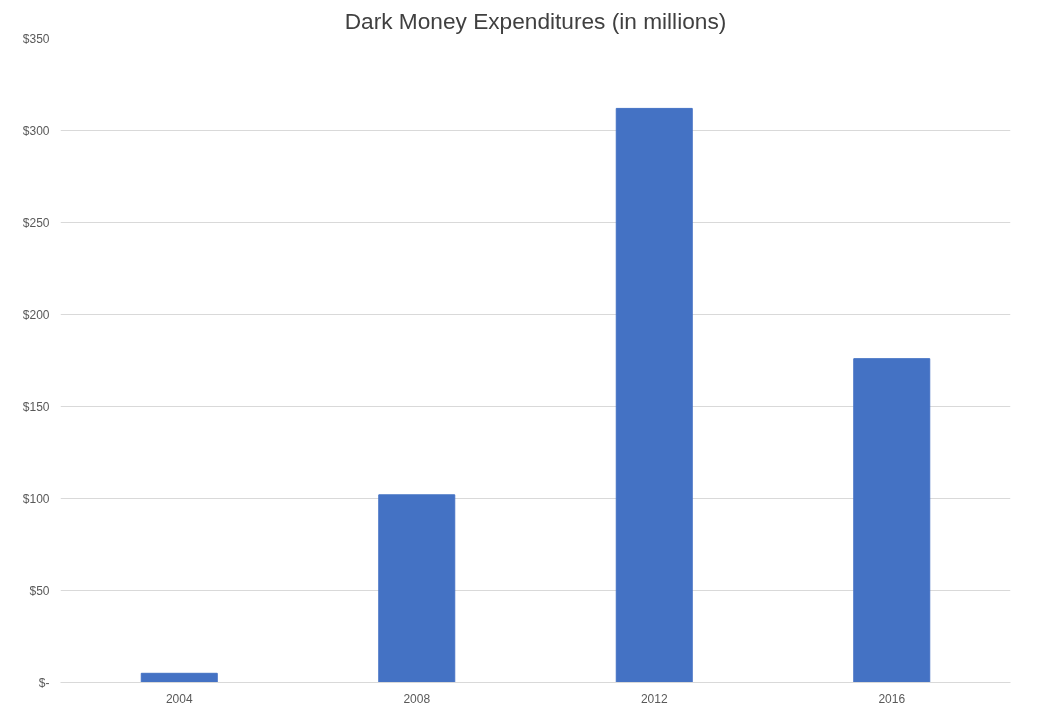  What do you see at coordinates (654, 698) in the screenshot?
I see `x-tick-label: 2012` at bounding box center [654, 698].